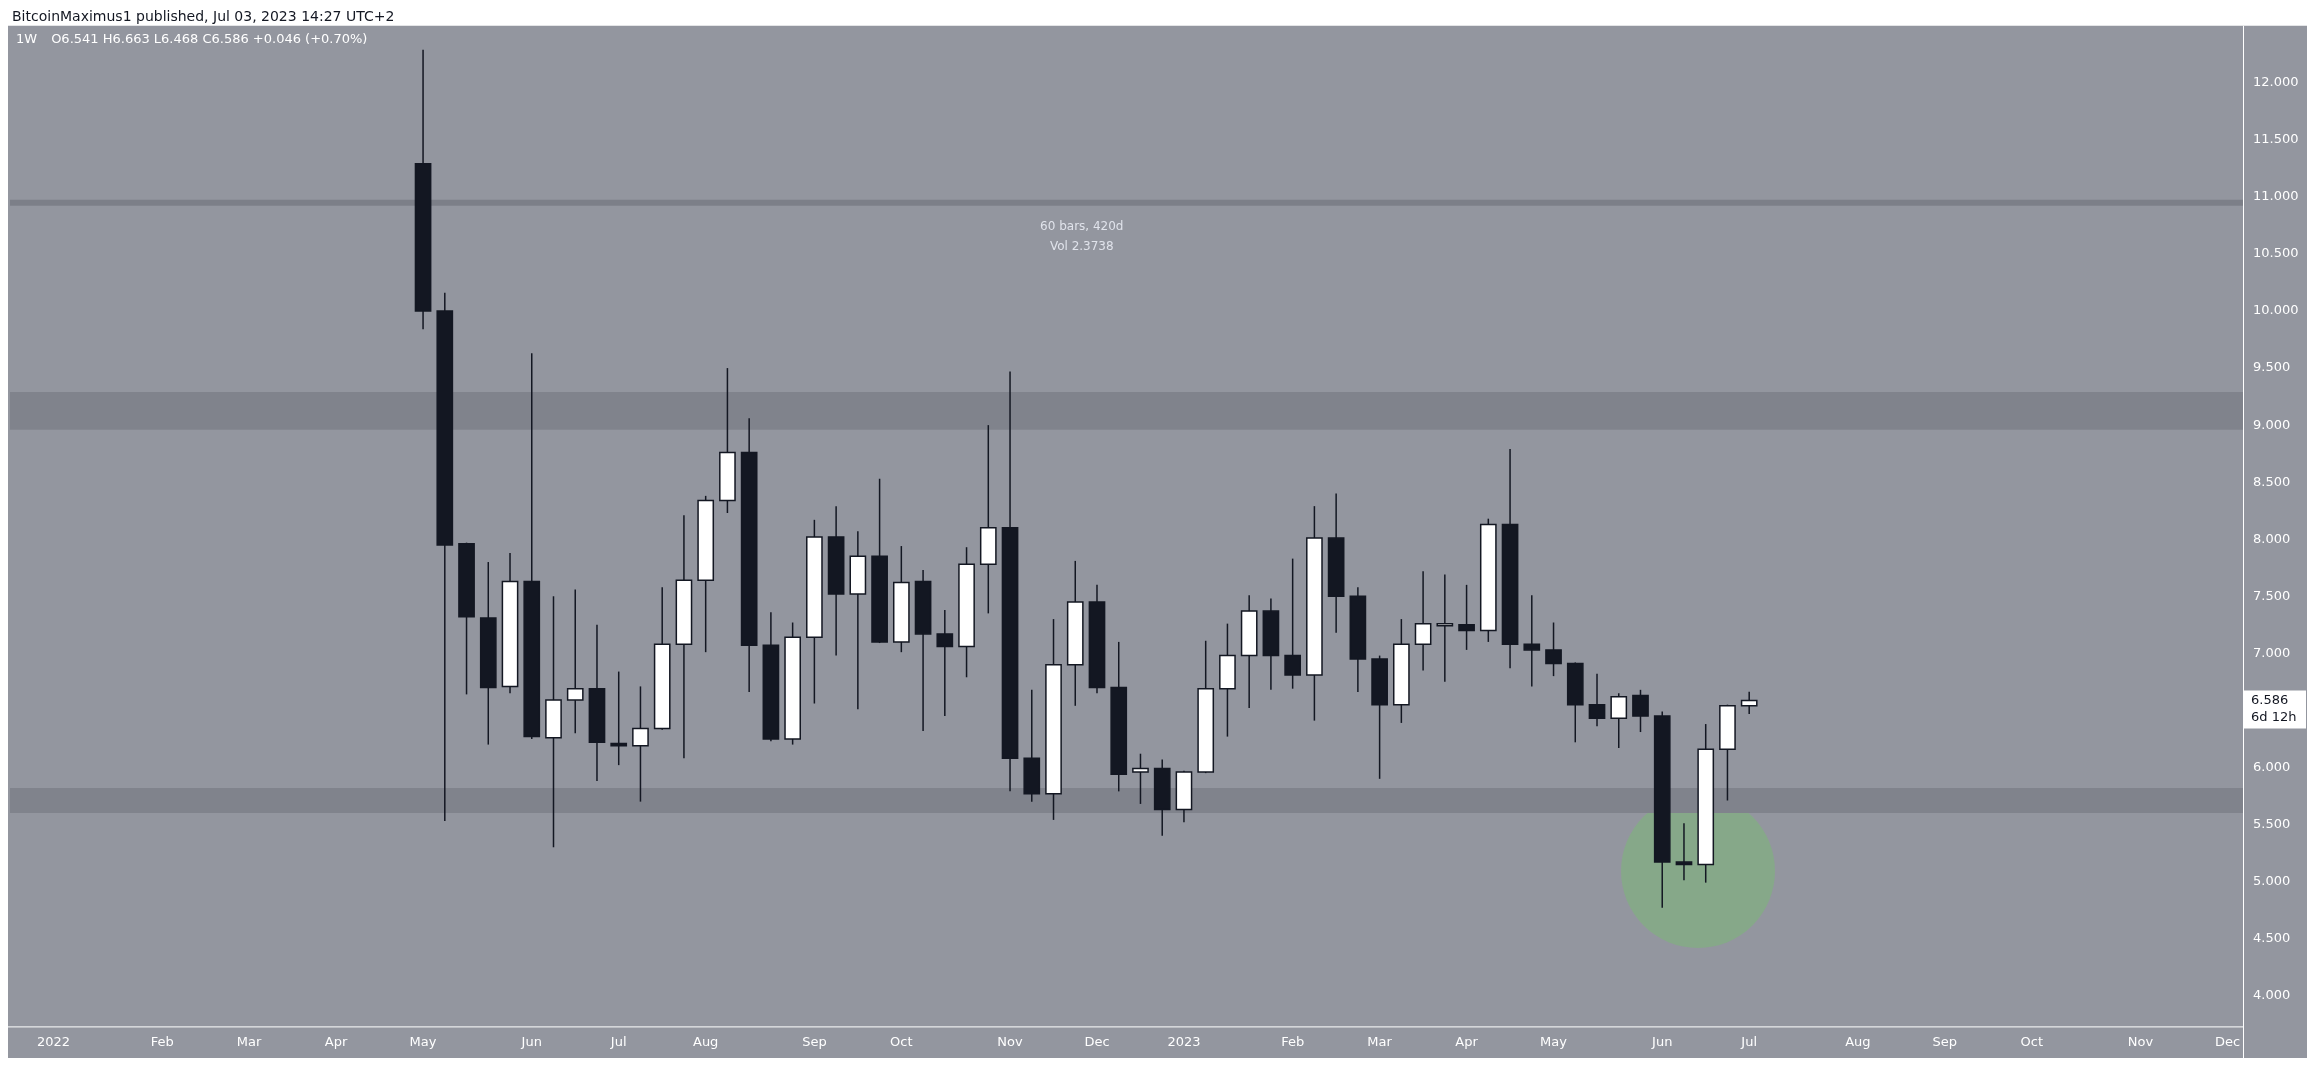 The width and height of the screenshot is (2315, 1079). I want to click on x-tick-label: 2022, so click(53, 1041).